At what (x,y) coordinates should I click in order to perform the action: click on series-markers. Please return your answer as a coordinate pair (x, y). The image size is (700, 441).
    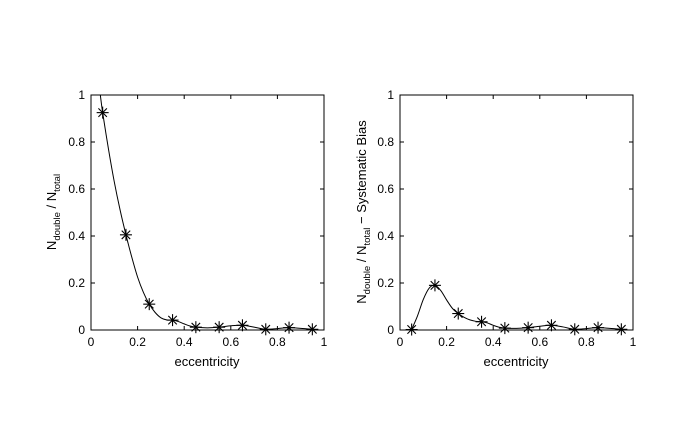
    Looking at the image, I should click on (516, 307).